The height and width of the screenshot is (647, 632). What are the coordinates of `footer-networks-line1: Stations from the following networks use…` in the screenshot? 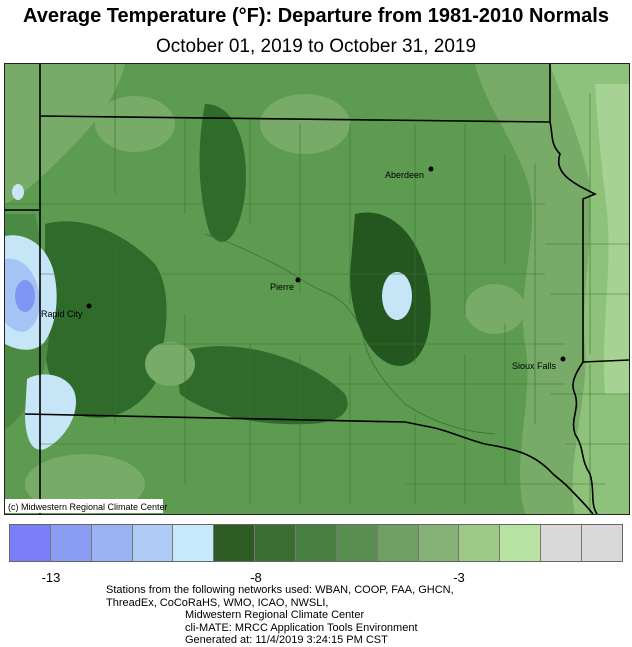 It's located at (280, 590).